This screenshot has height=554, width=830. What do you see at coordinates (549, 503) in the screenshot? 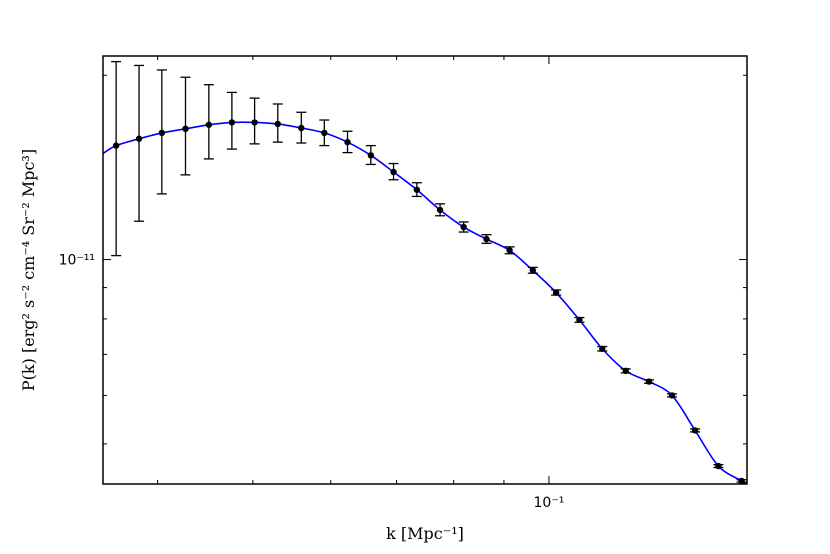
I see `x-tick-label: 10⁻¹` at bounding box center [549, 503].